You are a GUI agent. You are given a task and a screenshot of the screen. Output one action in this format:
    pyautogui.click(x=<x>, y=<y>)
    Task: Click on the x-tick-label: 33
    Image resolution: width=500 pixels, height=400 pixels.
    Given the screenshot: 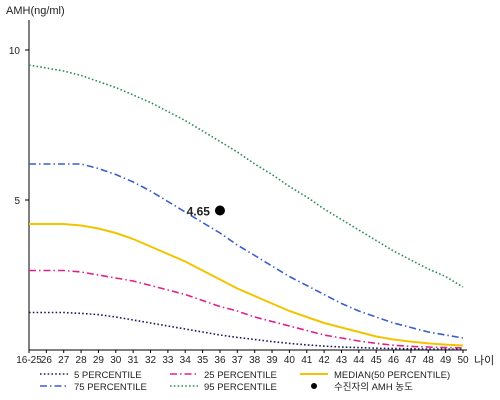 What is the action you would take?
    pyautogui.click(x=168, y=360)
    